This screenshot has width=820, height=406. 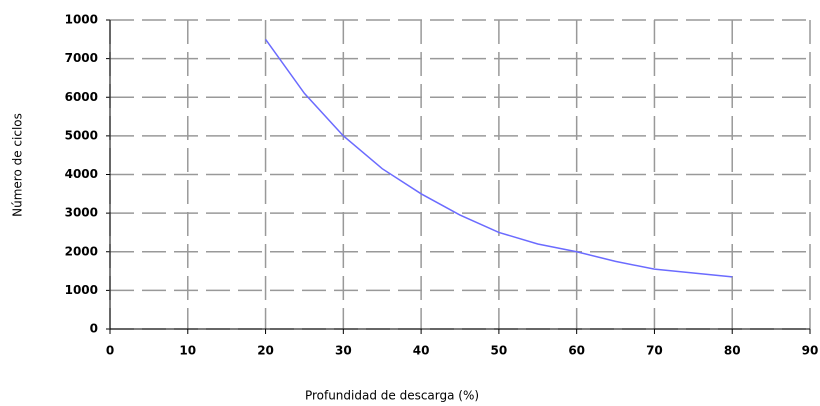 I want to click on x-axis-label: Profundidad de descarga (%), so click(x=392, y=396).